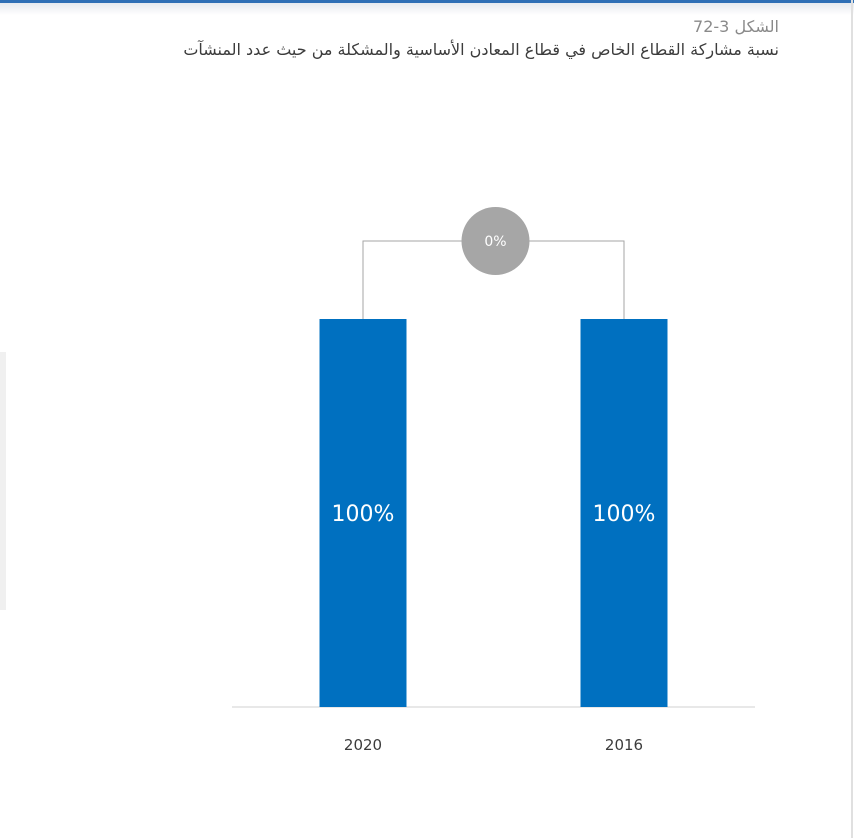 This screenshot has height=838, width=854. What do you see at coordinates (3, 481) in the screenshot?
I see `left-edge-panel` at bounding box center [3, 481].